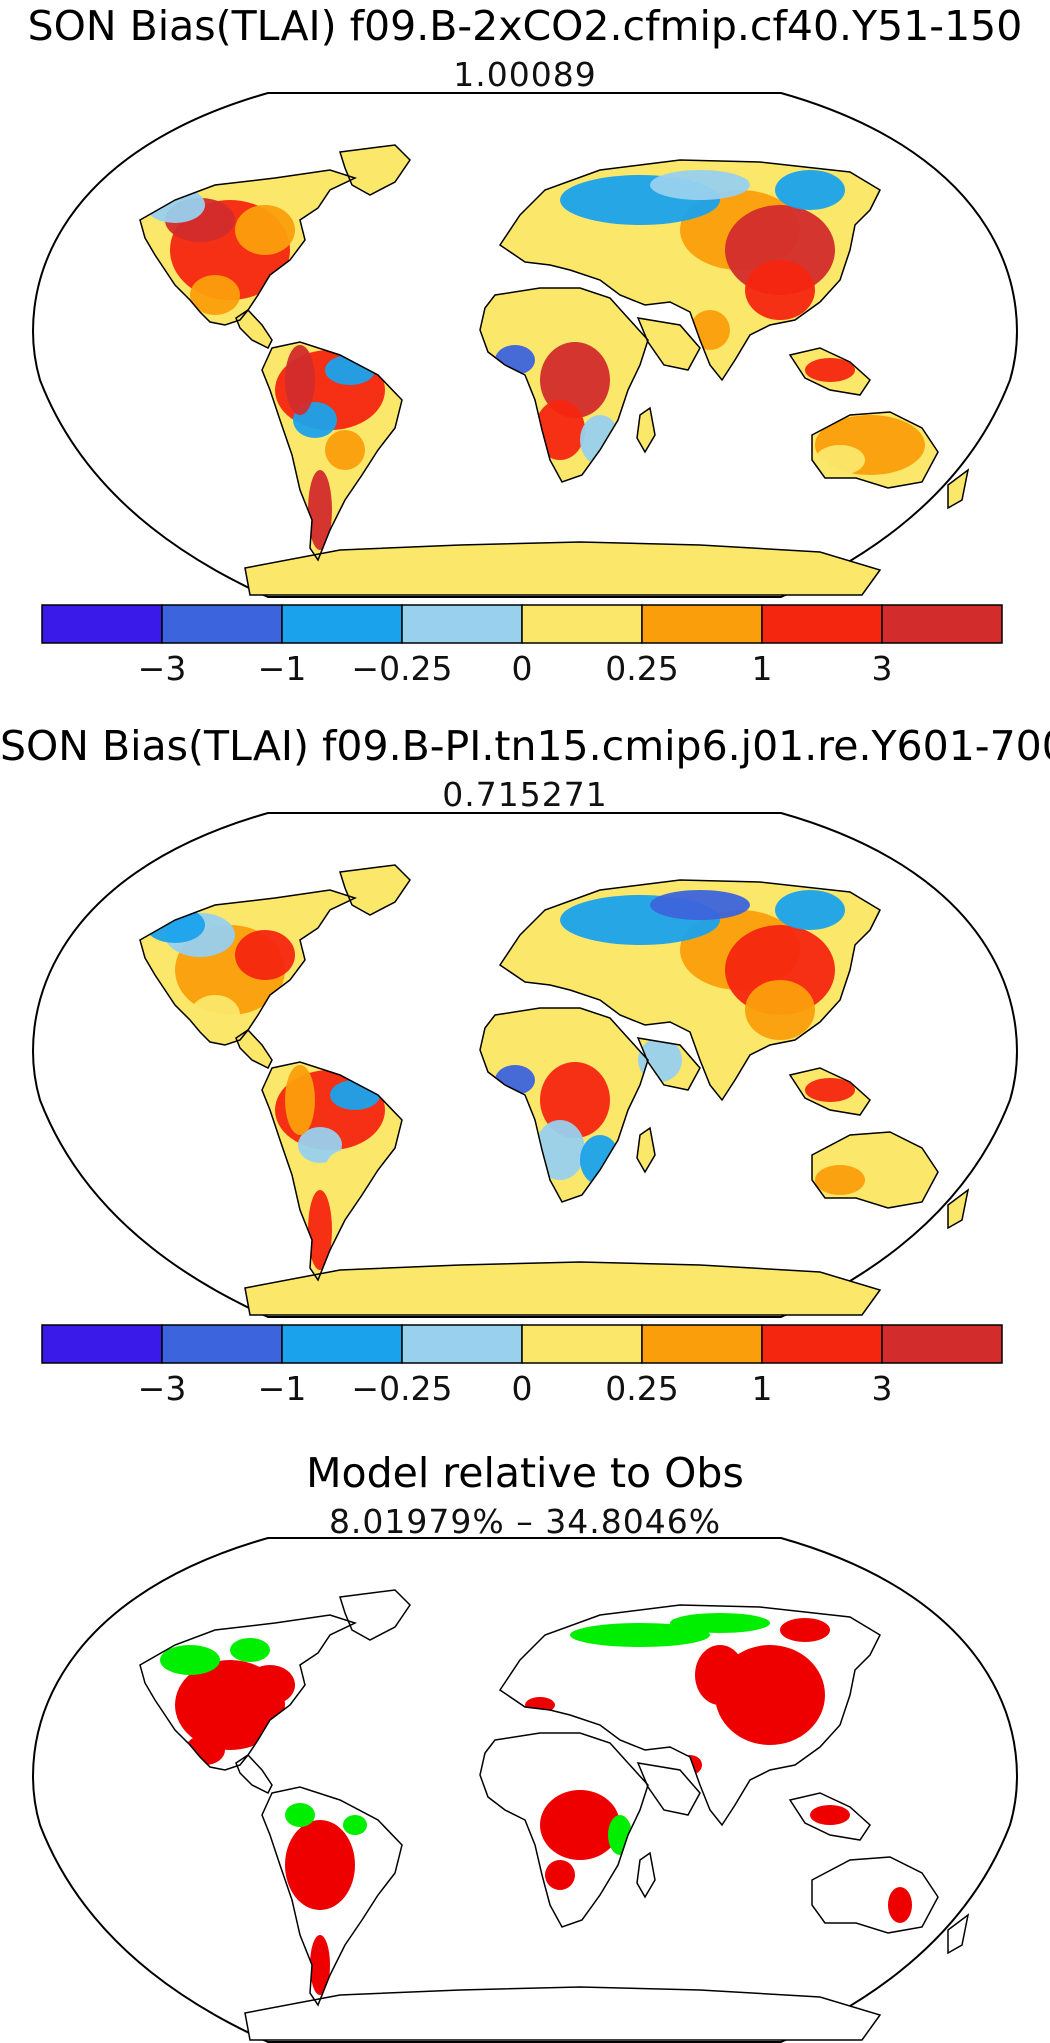 This screenshot has height=2043, width=1050. I want to click on colorbar-tick-label: 0, so click(522, 1388).